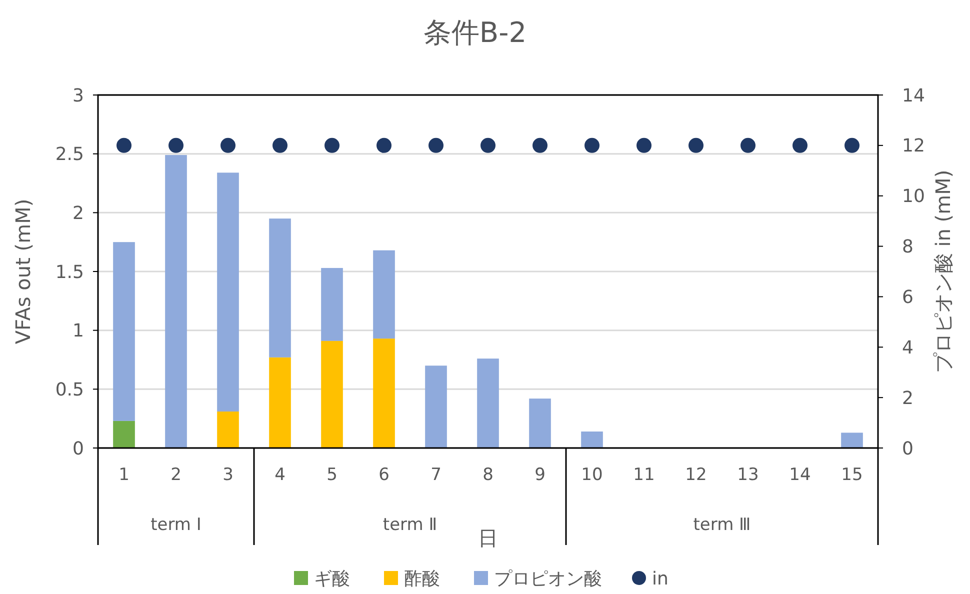 This screenshot has width=970, height=594. I want to click on x-tick-label: 13, so click(748, 475).